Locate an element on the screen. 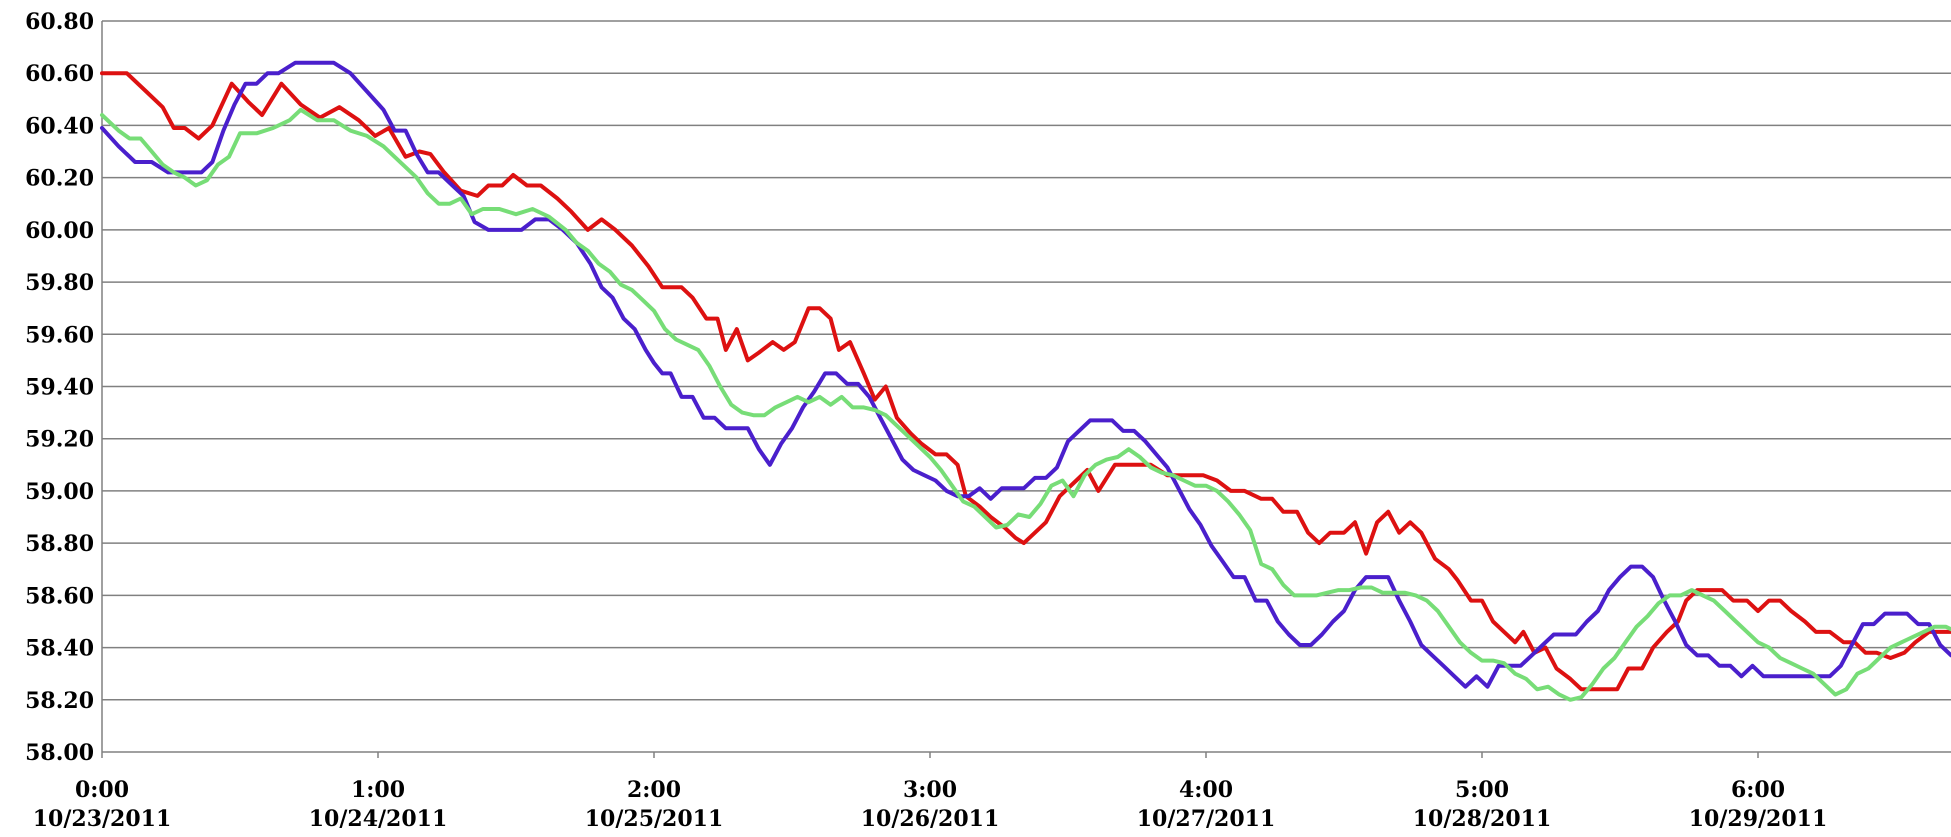 This screenshot has width=1951, height=837. x-tick-time: 4:00 is located at coordinates (1206, 790).